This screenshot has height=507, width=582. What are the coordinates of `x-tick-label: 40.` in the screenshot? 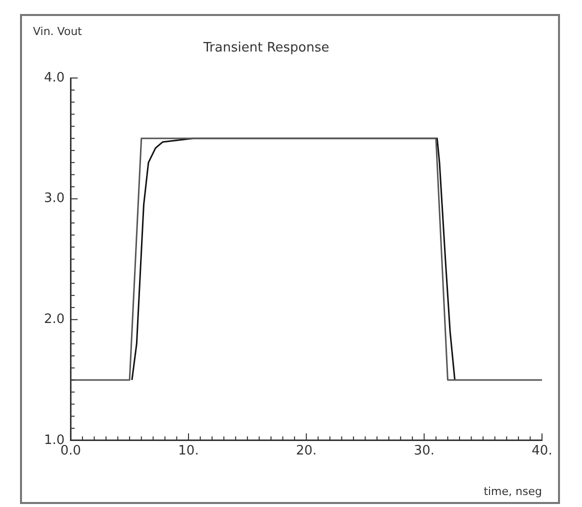 It's located at (542, 451).